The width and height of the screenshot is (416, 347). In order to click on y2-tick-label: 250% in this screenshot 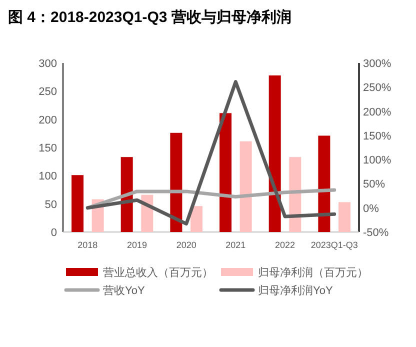, I will do `click(377, 88)`.